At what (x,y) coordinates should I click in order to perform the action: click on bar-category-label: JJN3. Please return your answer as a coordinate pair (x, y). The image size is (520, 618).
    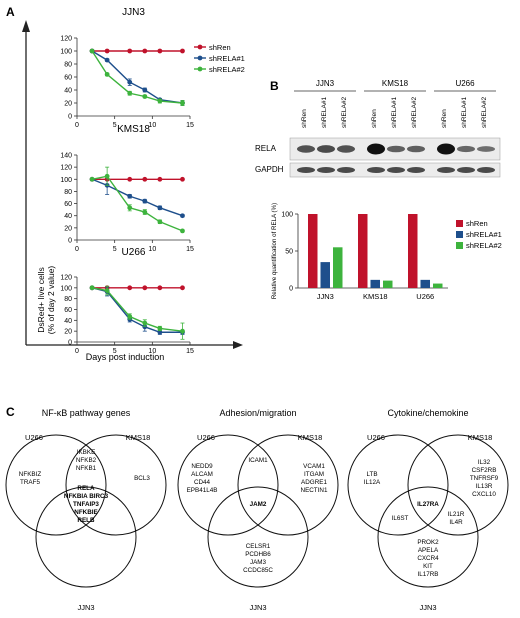
    Looking at the image, I should click on (325, 296).